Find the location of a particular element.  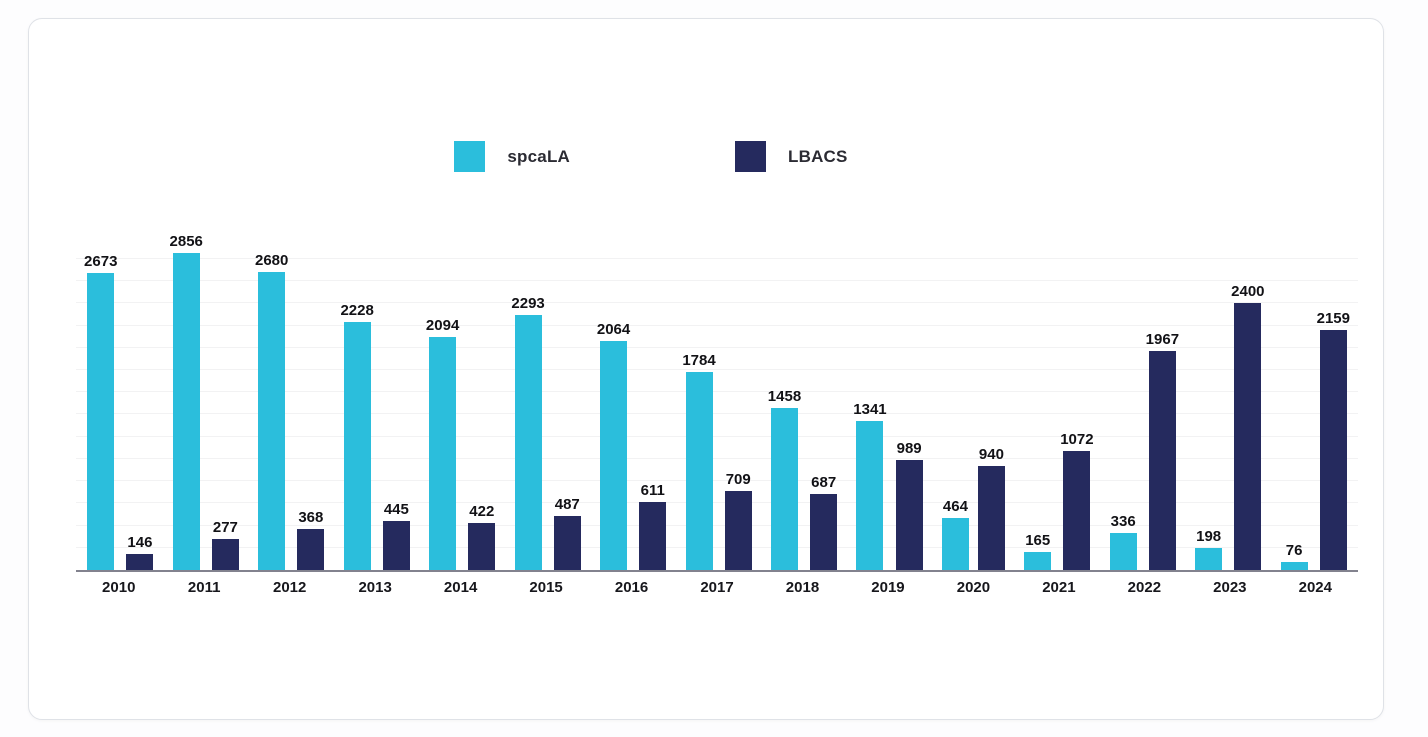

bar-group-2022: 336 1967 is located at coordinates (1144, 401).